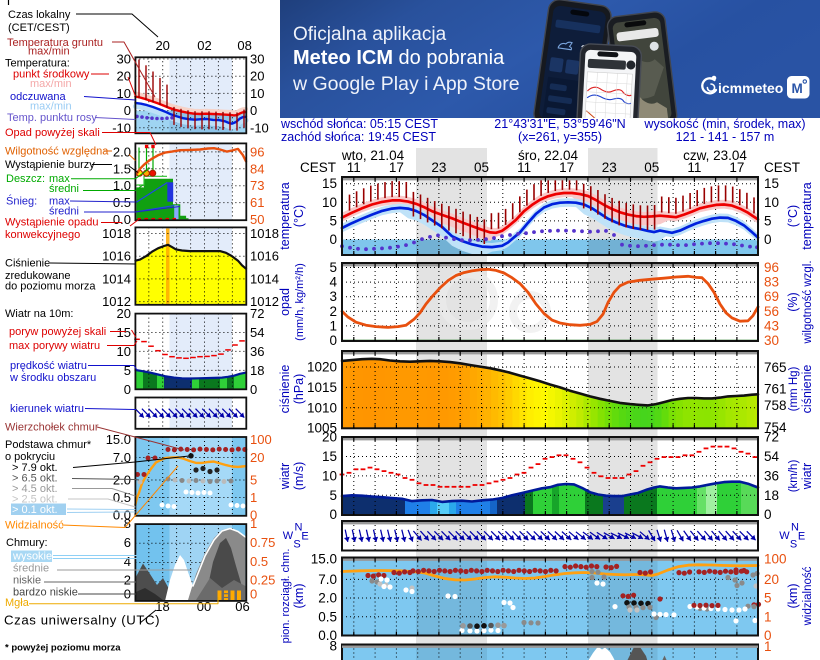 This screenshot has width=820, height=660. I want to click on svg-text: 83, so click(771, 282).